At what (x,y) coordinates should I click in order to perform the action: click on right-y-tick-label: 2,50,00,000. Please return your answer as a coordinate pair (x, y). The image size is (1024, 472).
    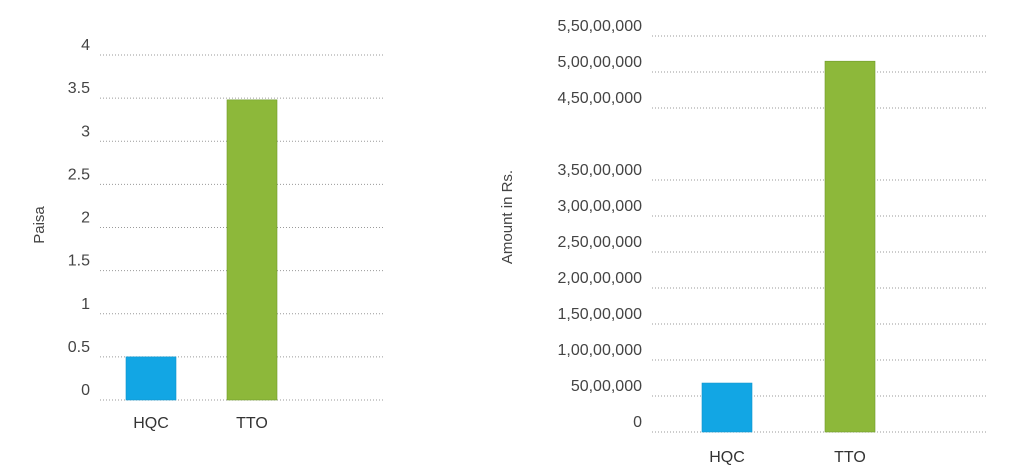
    Looking at the image, I should click on (599, 242).